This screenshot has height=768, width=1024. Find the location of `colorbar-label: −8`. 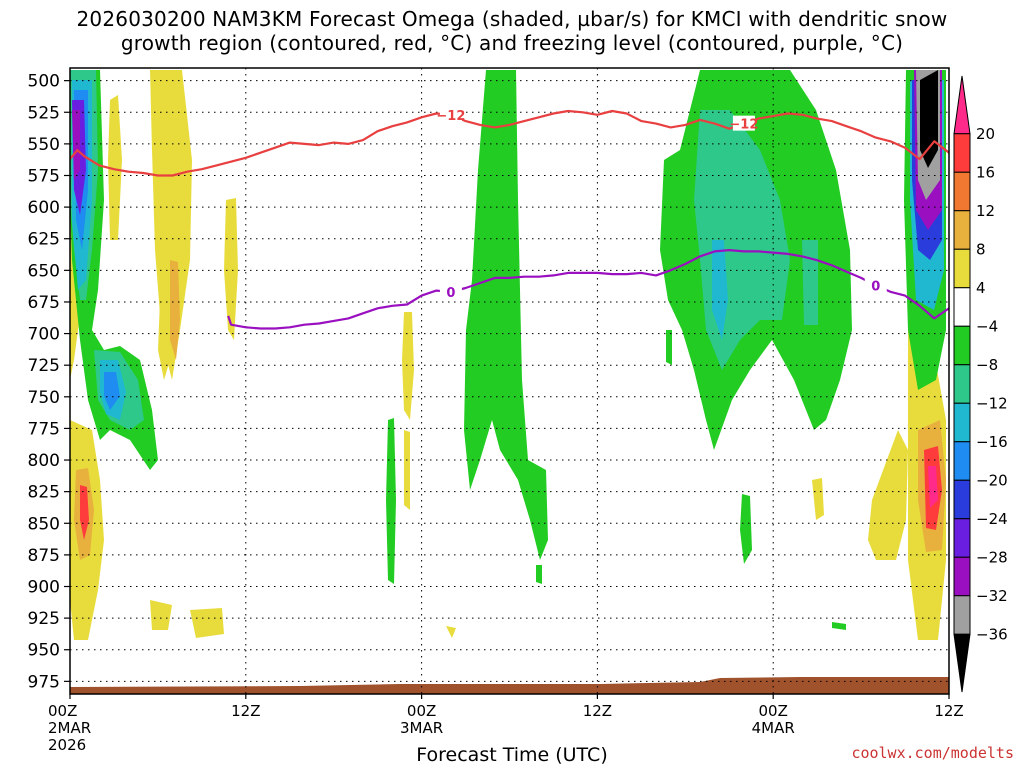

colorbar-label: −8 is located at coordinates (987, 365).